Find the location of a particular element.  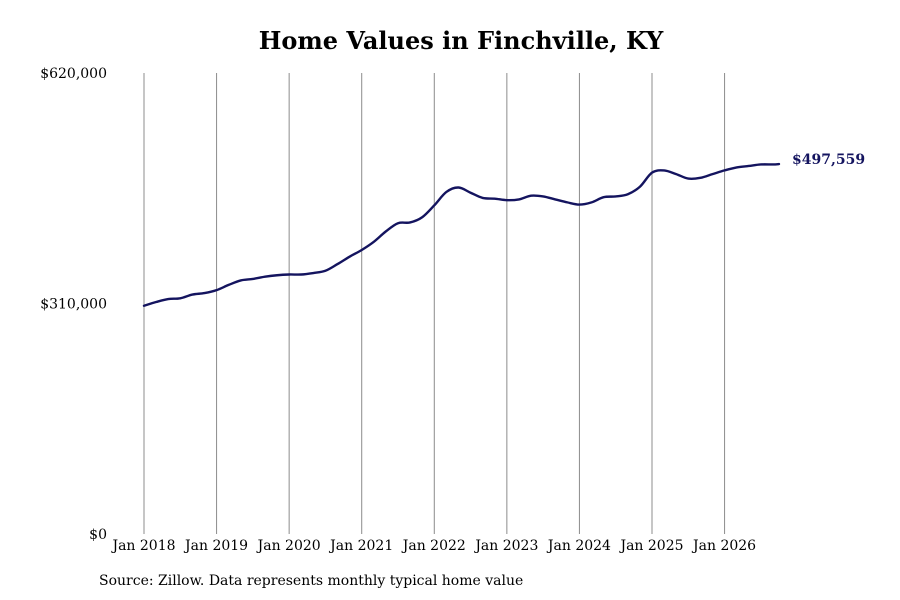

x-tick-label: Jan 2021 is located at coordinates (360, 546).